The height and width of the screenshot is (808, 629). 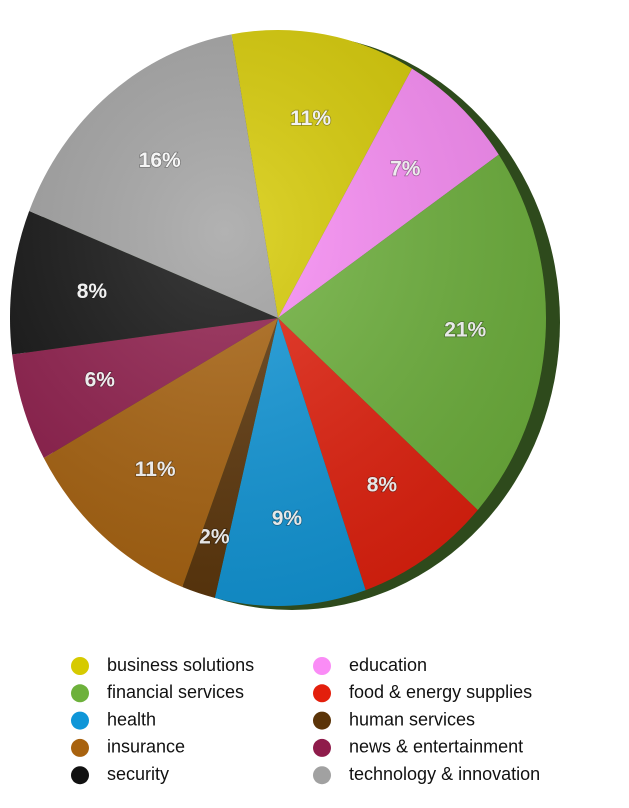 What do you see at coordinates (436, 747) in the screenshot?
I see `legend-label: news & entertainment` at bounding box center [436, 747].